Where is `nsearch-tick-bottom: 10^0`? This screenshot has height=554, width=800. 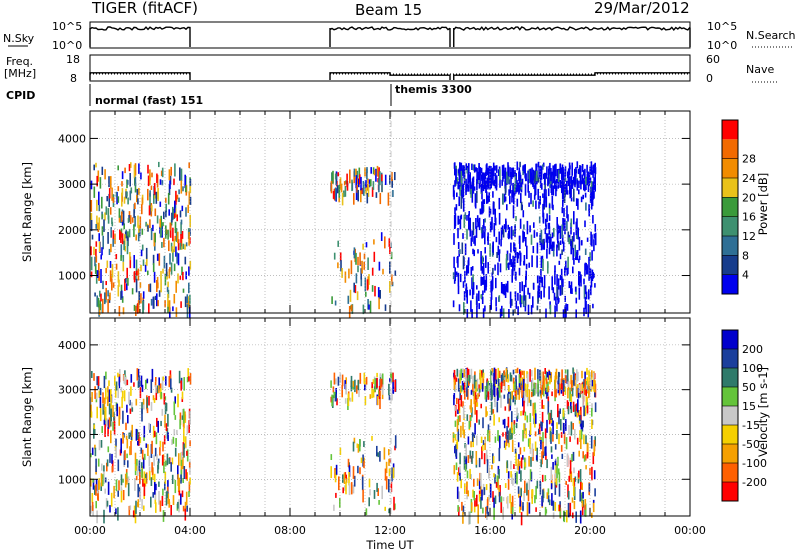 nsearch-tick-bottom: 10^0 is located at coordinates (722, 45).